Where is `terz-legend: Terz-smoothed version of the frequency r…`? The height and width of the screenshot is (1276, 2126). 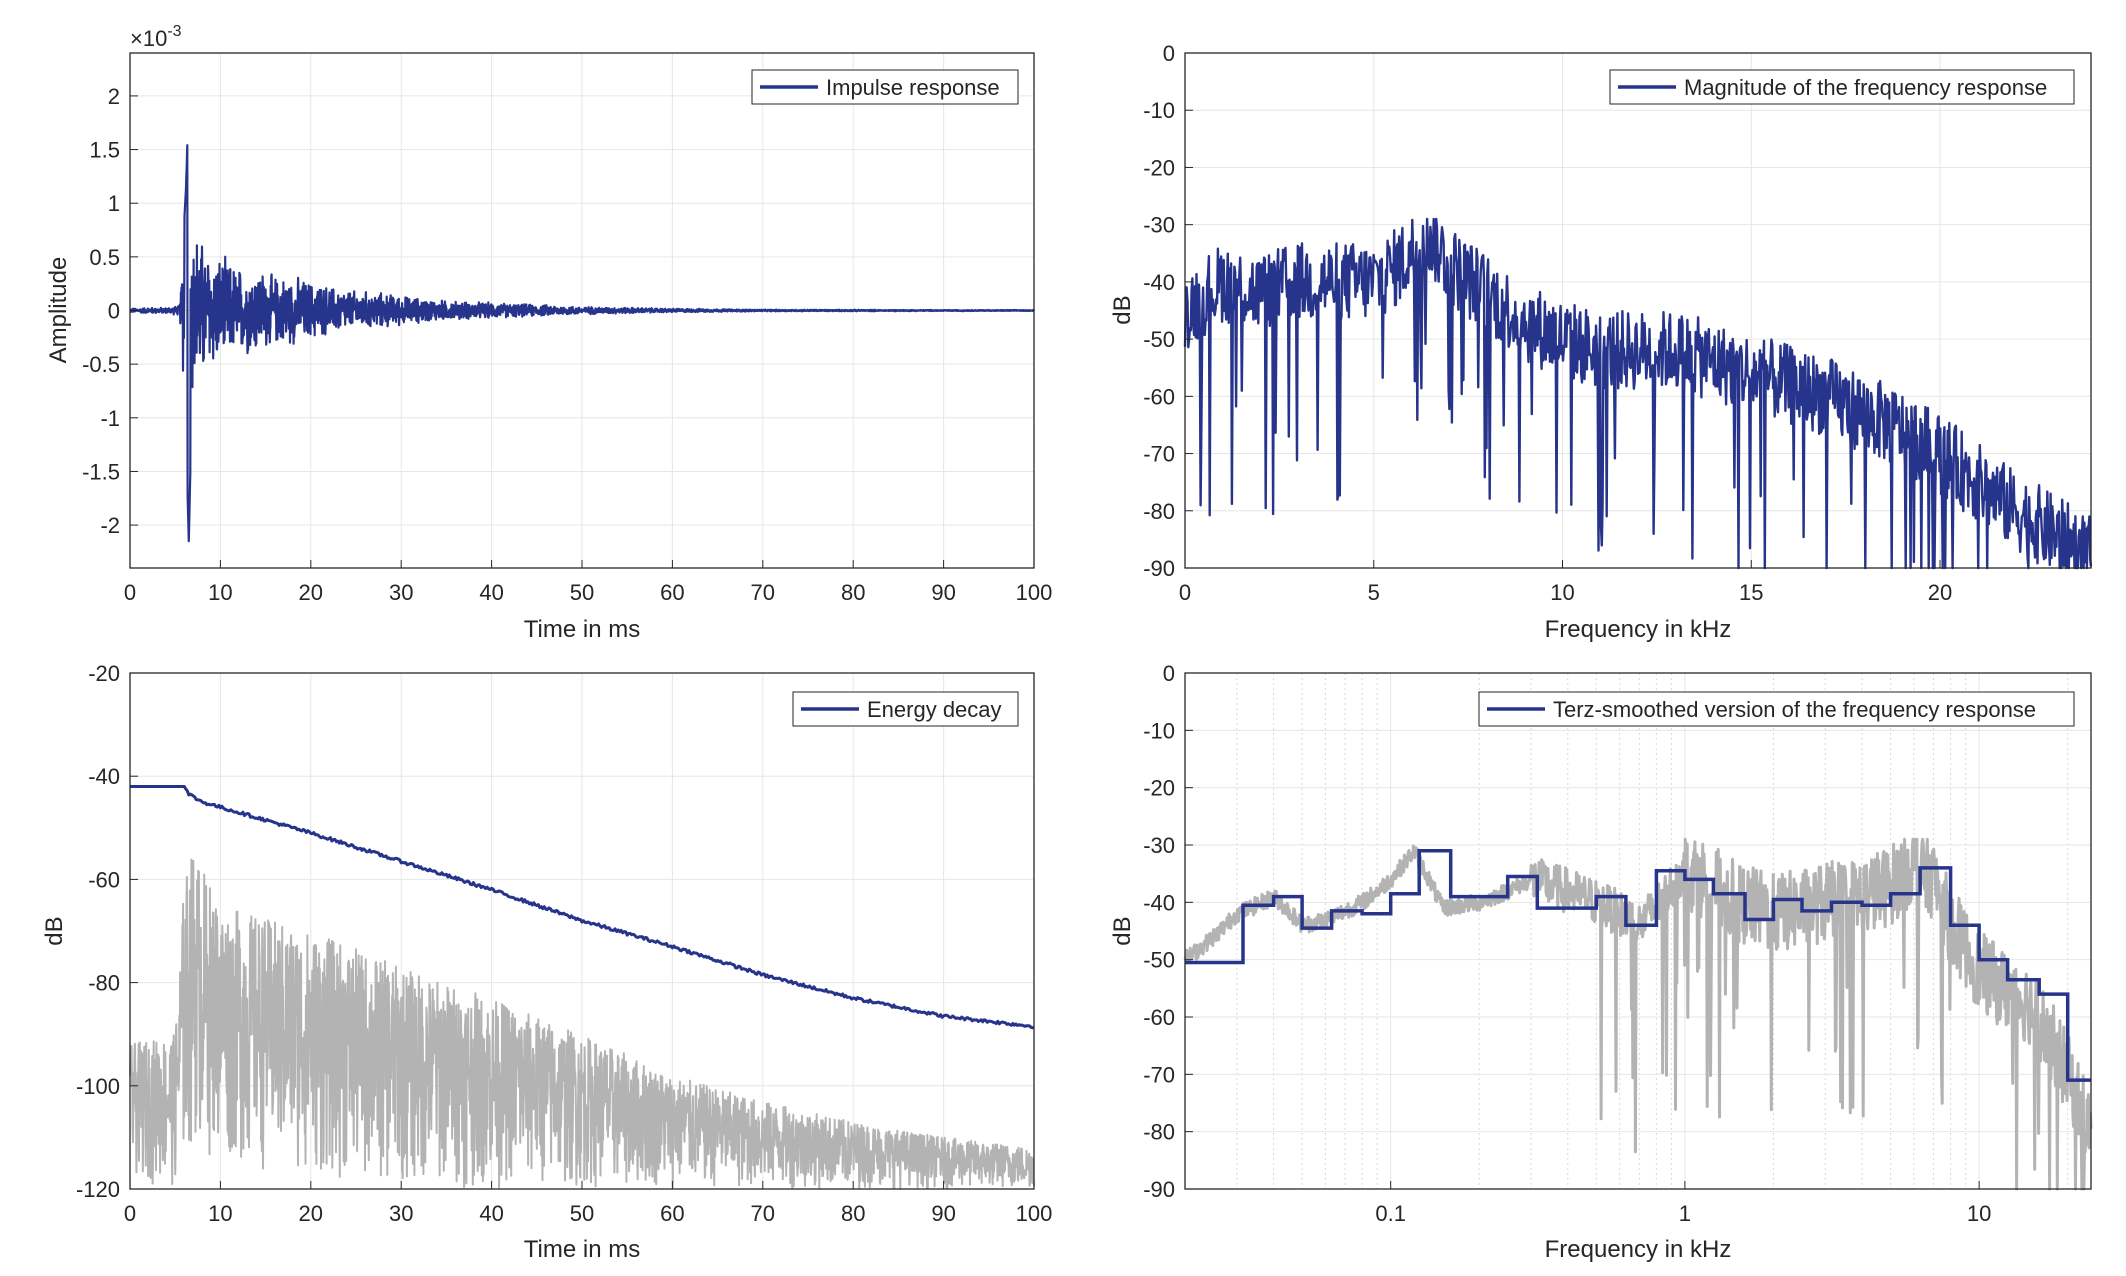
terz-legend: Terz-smoothed version of the frequency r… is located at coordinates (1776, 709).